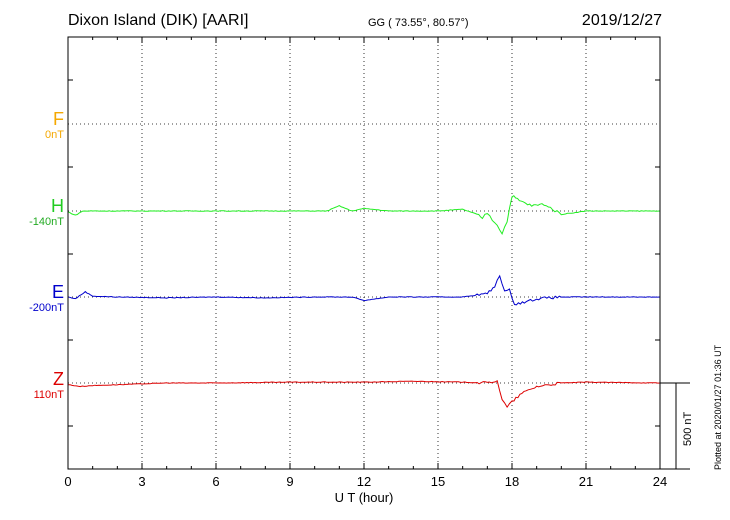 This screenshot has width=730, height=520. I want to click on station-title: Dixon Island (DIK) [AARI], so click(158, 20).